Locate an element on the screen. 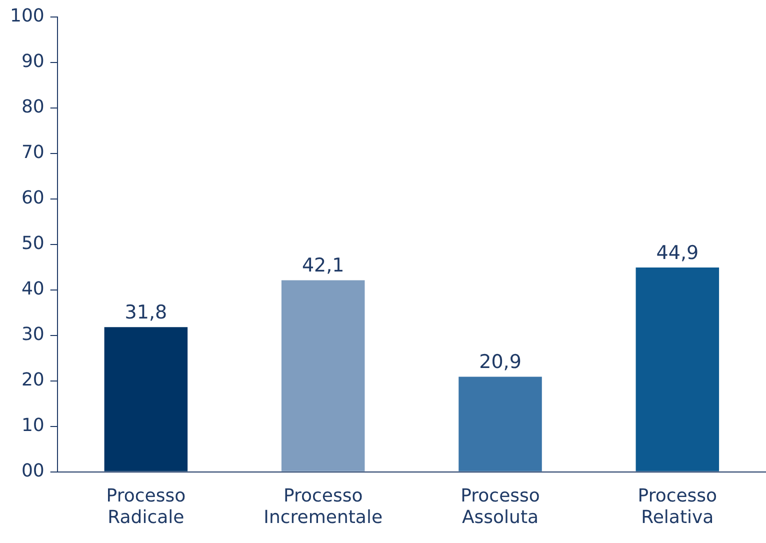  data-label: 44,9 is located at coordinates (677, 253).